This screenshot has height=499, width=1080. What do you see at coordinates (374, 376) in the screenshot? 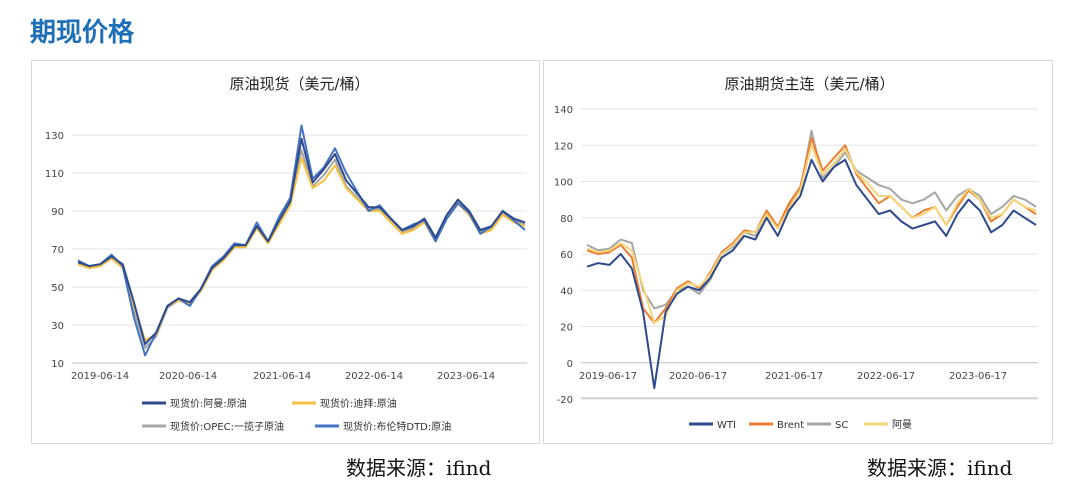
I see `x-tick-label: 2022-06-14` at bounding box center [374, 376].